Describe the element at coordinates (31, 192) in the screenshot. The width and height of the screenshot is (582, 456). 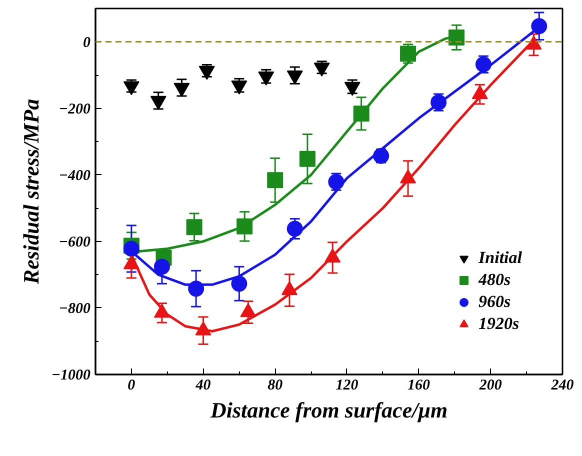
I see `y-axis-title: Residual stress/MPa` at that location.